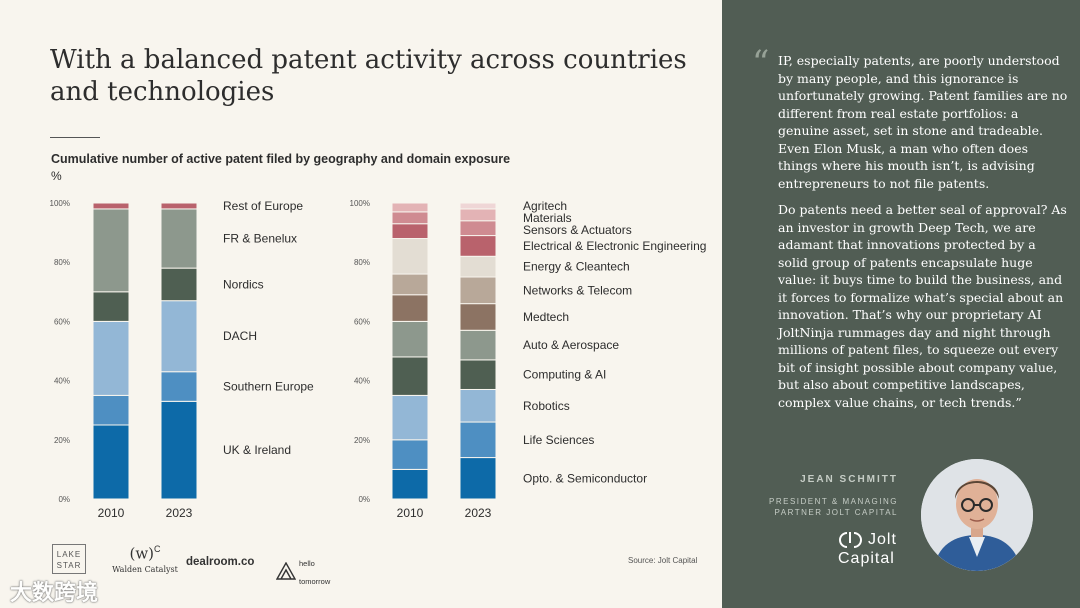 The width and height of the screenshot is (1080, 608). Describe the element at coordinates (220, 562) in the screenshot. I see `dealroom-logo: dealroom.co` at that location.